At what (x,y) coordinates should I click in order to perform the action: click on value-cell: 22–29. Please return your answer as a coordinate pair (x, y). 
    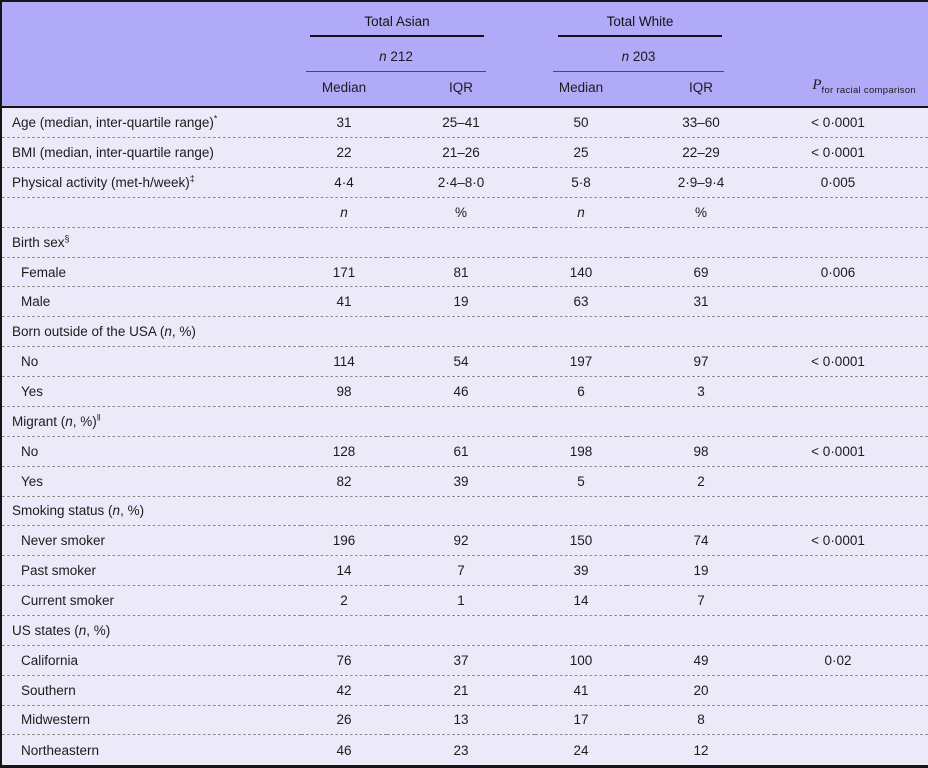
    Looking at the image, I should click on (701, 152).